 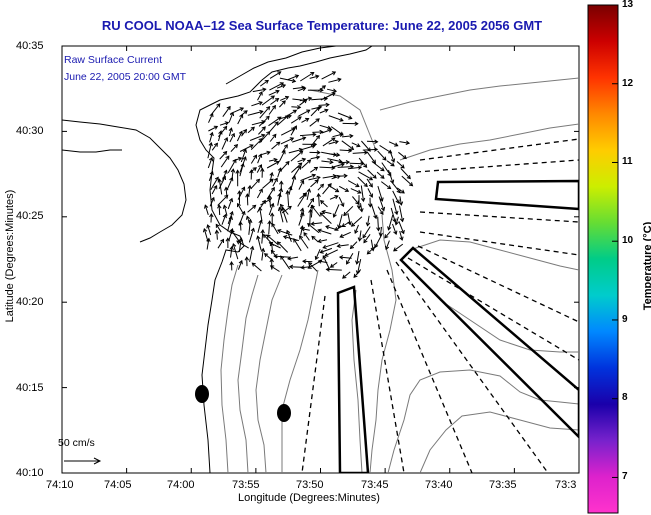 I want to click on y-tick-label: 40:15, so click(x=30, y=388).